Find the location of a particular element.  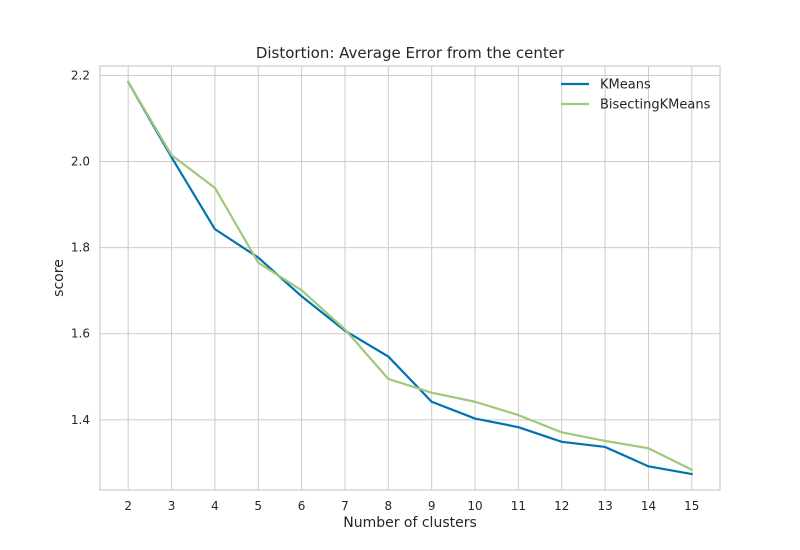

legend-label-bisectingkmeans: BisectingKMeans is located at coordinates (655, 105).